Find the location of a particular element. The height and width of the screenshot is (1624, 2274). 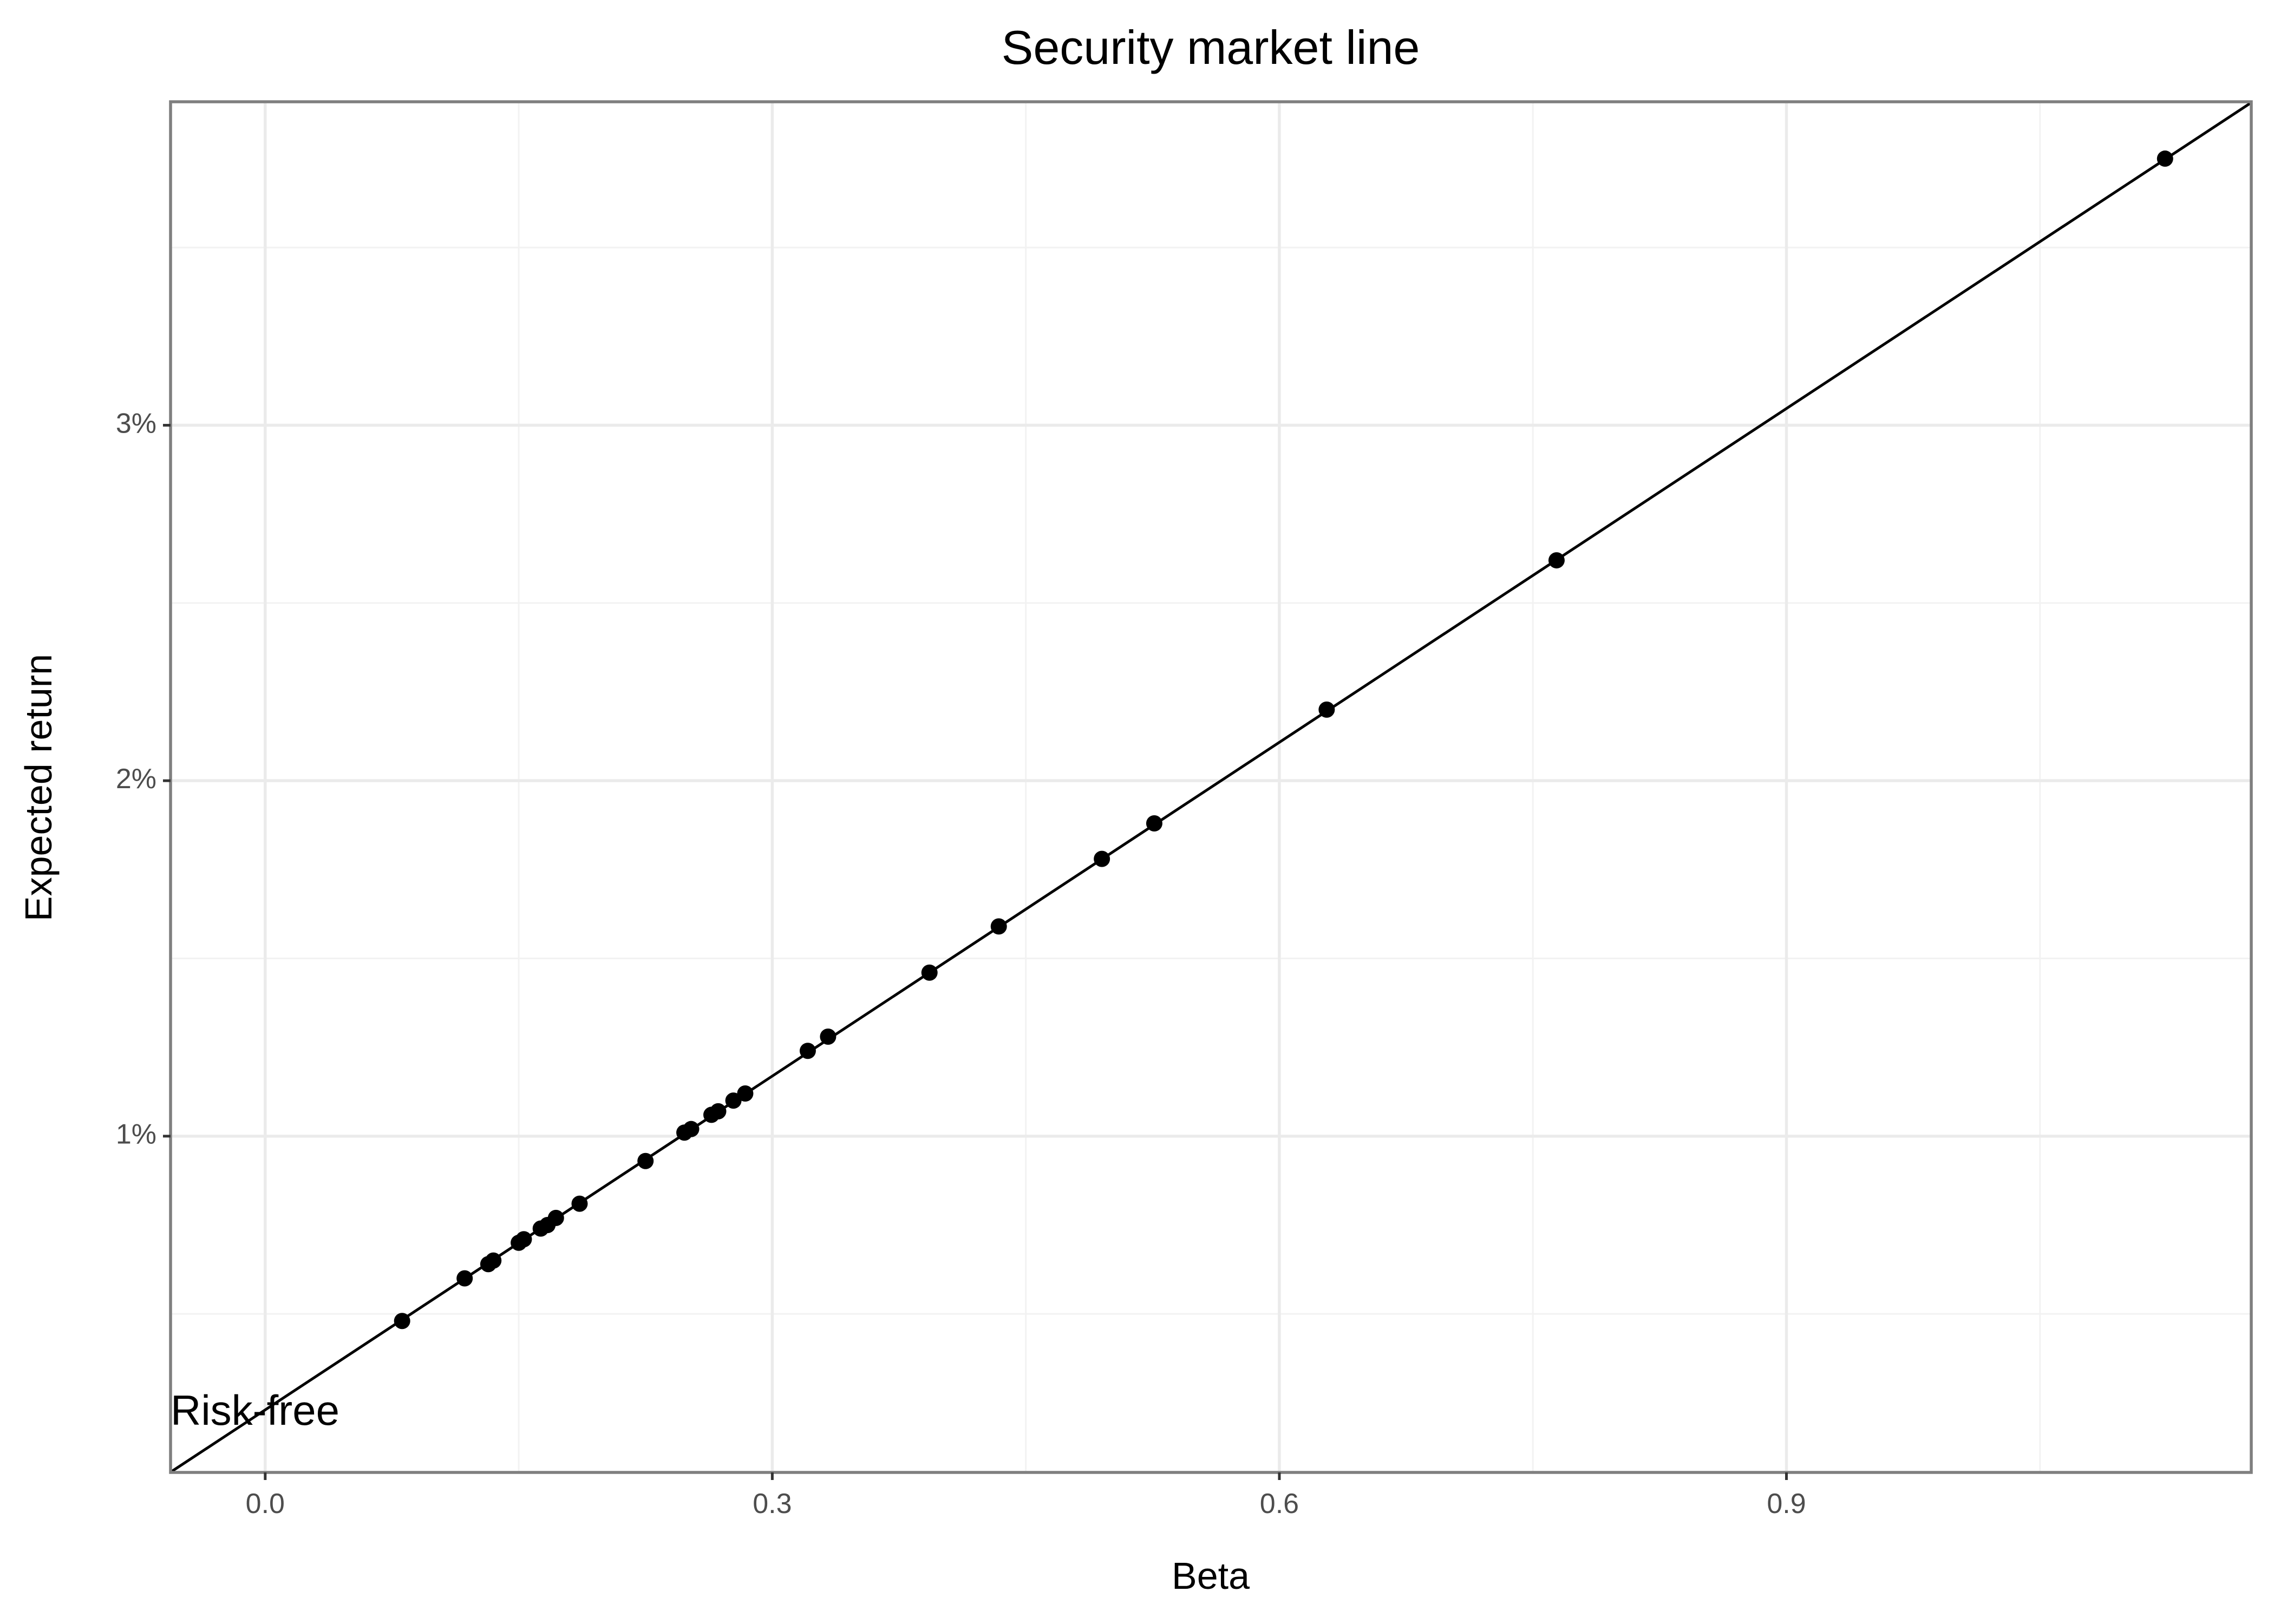

chart-title: Security market line is located at coordinates (1211, 47).